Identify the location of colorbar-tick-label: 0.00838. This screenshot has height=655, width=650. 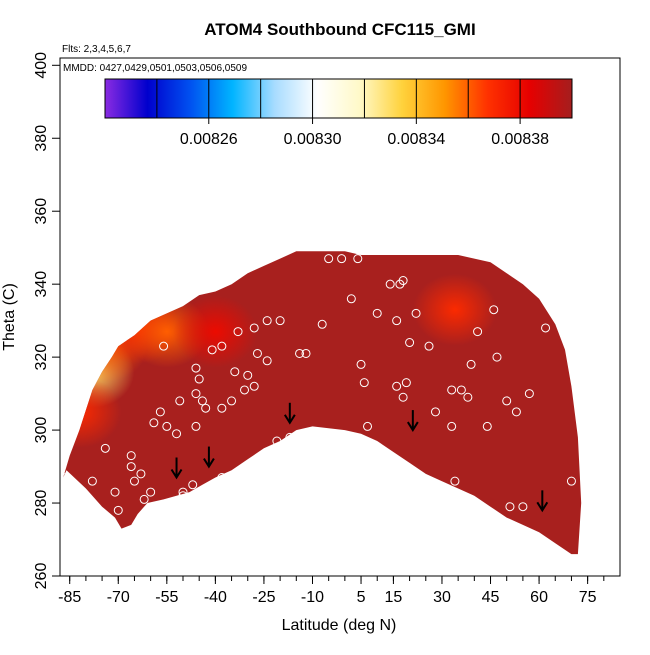
(520, 139).